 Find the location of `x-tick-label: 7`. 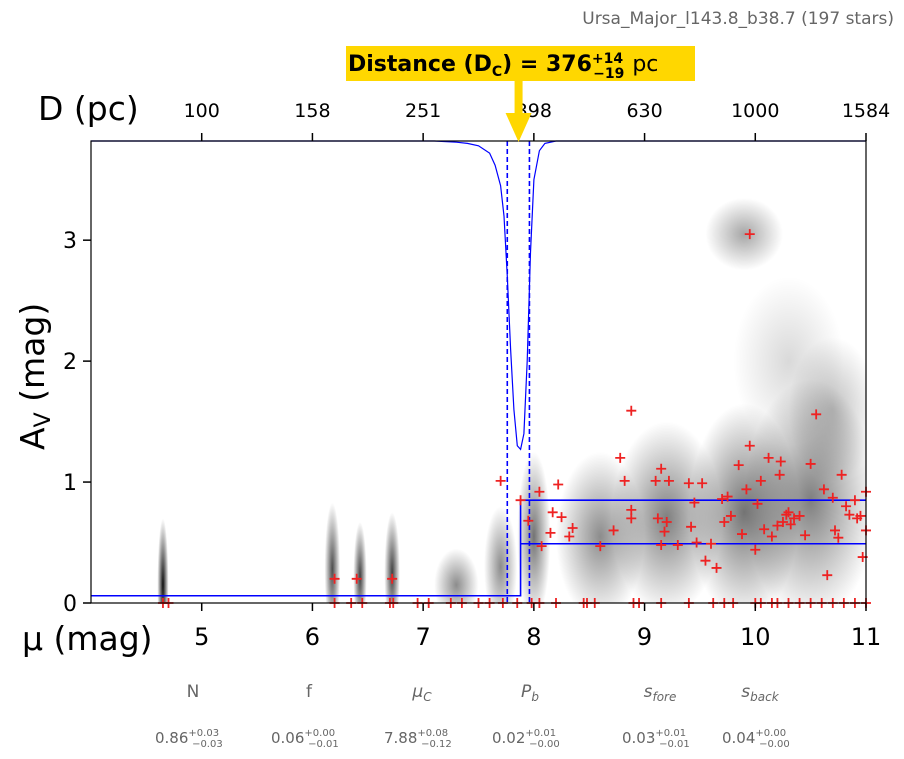

x-tick-label: 7 is located at coordinates (423, 637).